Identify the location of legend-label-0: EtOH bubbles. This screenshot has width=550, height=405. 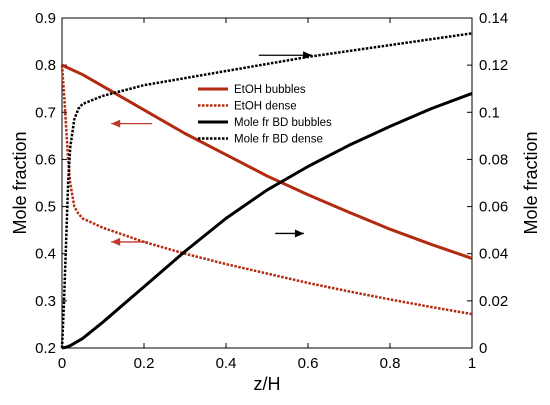
(270, 90).